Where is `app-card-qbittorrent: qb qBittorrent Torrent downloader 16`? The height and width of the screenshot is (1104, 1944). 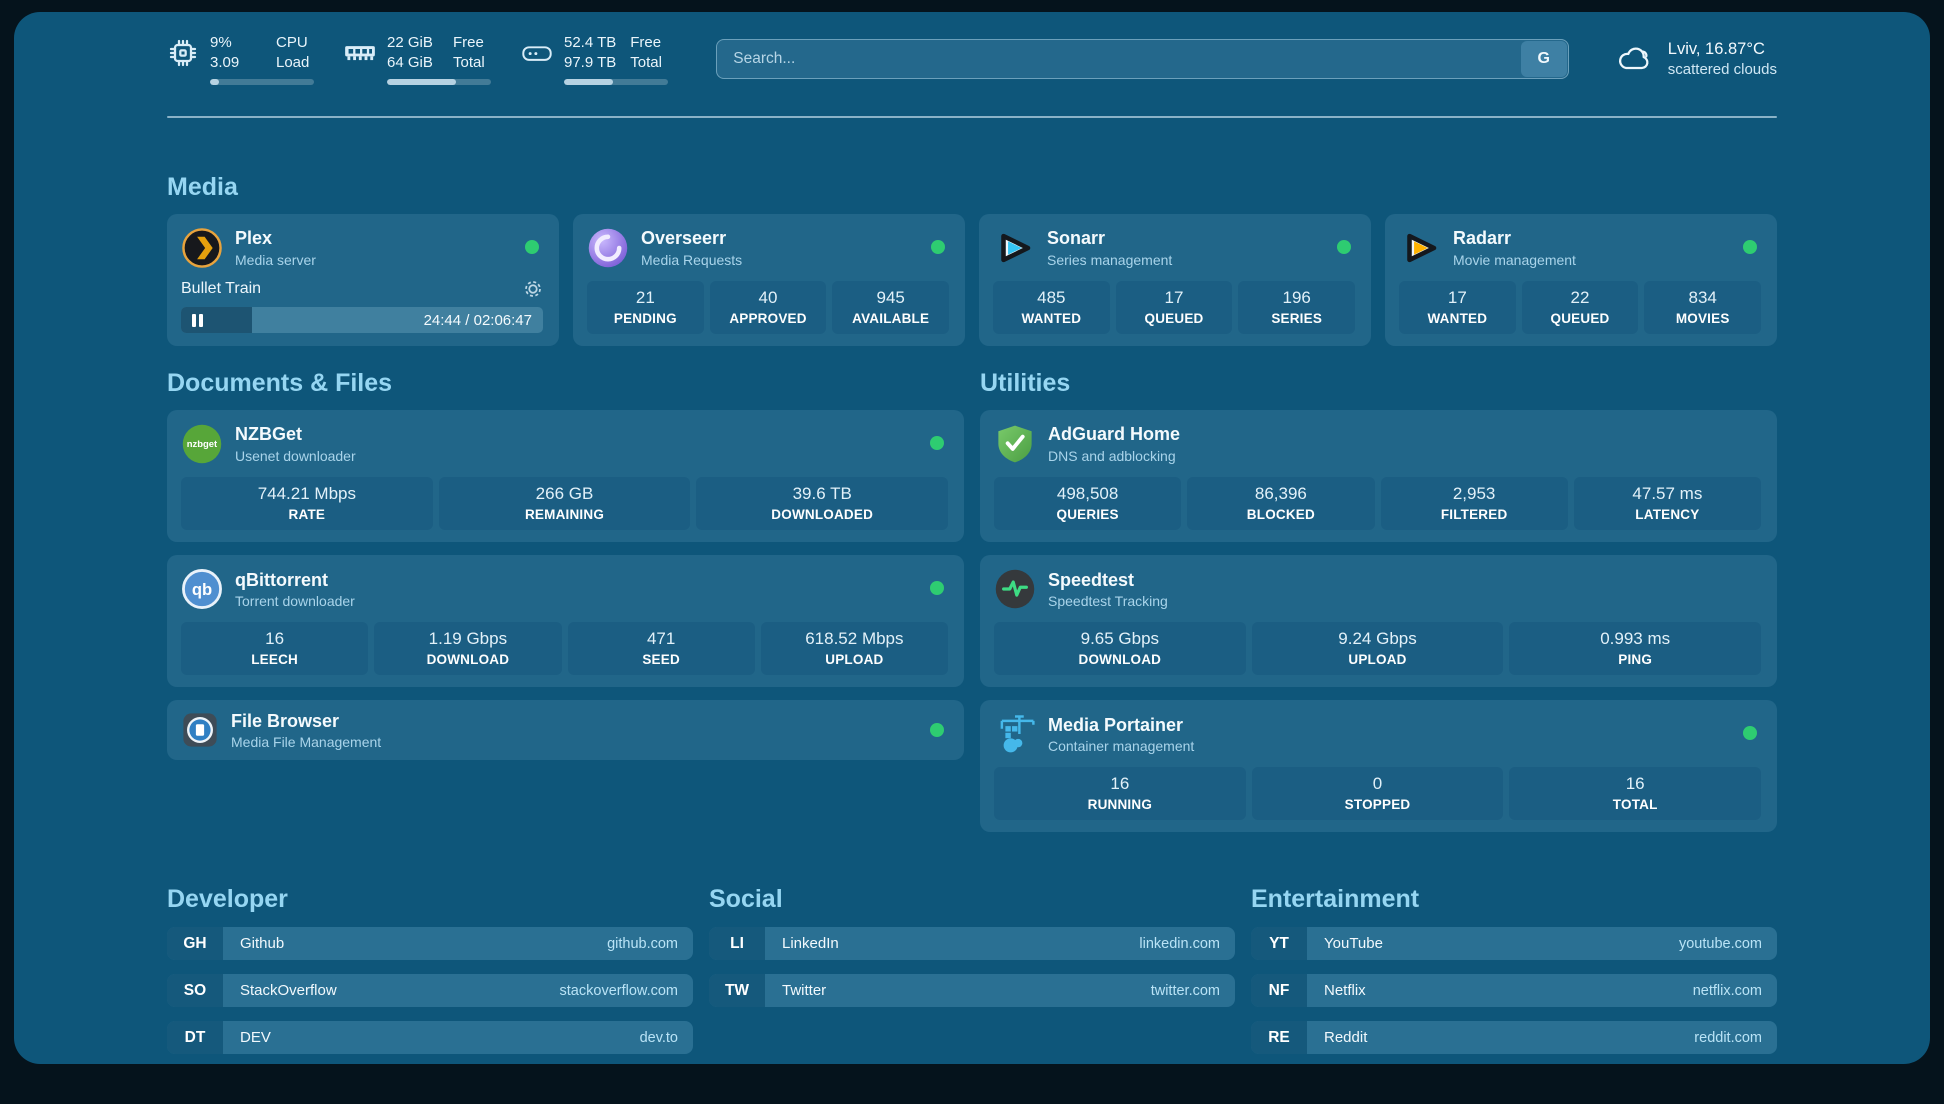
app-card-qbittorrent: qb qBittorrent Torrent downloader 16 is located at coordinates (565, 621).